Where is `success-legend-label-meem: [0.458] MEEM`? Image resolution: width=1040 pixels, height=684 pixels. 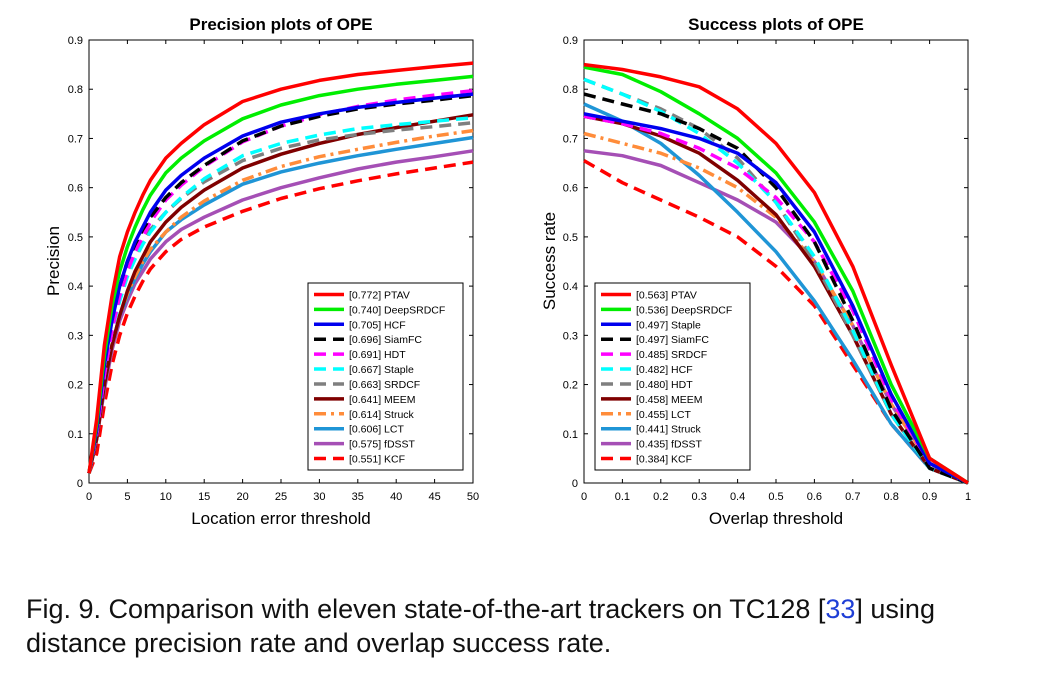 success-legend-label-meem: [0.458] MEEM is located at coordinates (669, 400).